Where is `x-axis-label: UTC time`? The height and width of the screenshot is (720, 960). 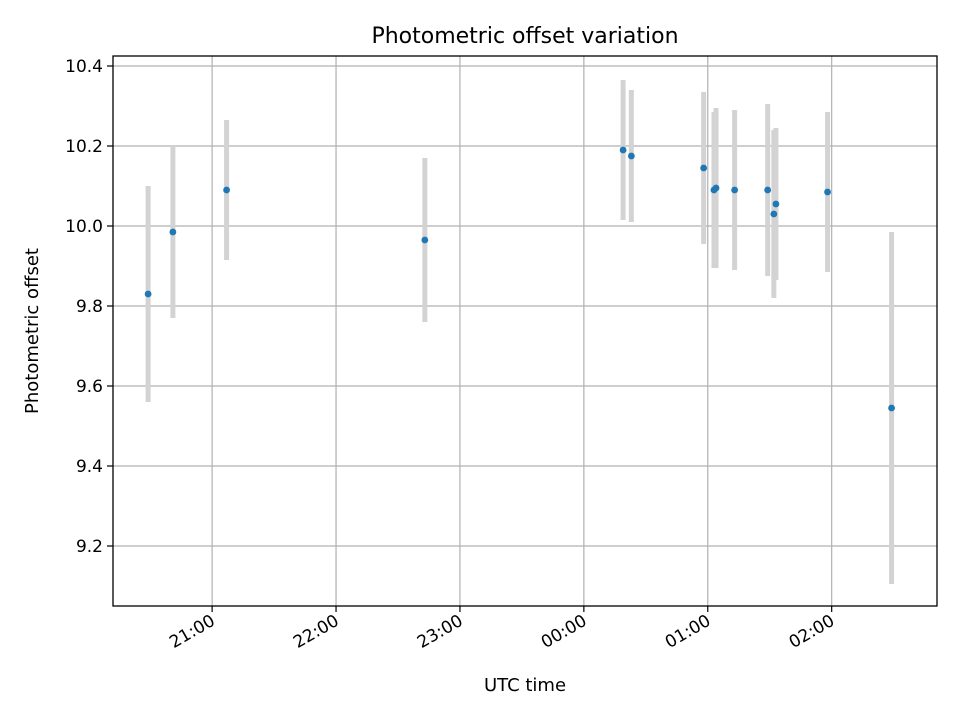 x-axis-label: UTC time is located at coordinates (525, 685).